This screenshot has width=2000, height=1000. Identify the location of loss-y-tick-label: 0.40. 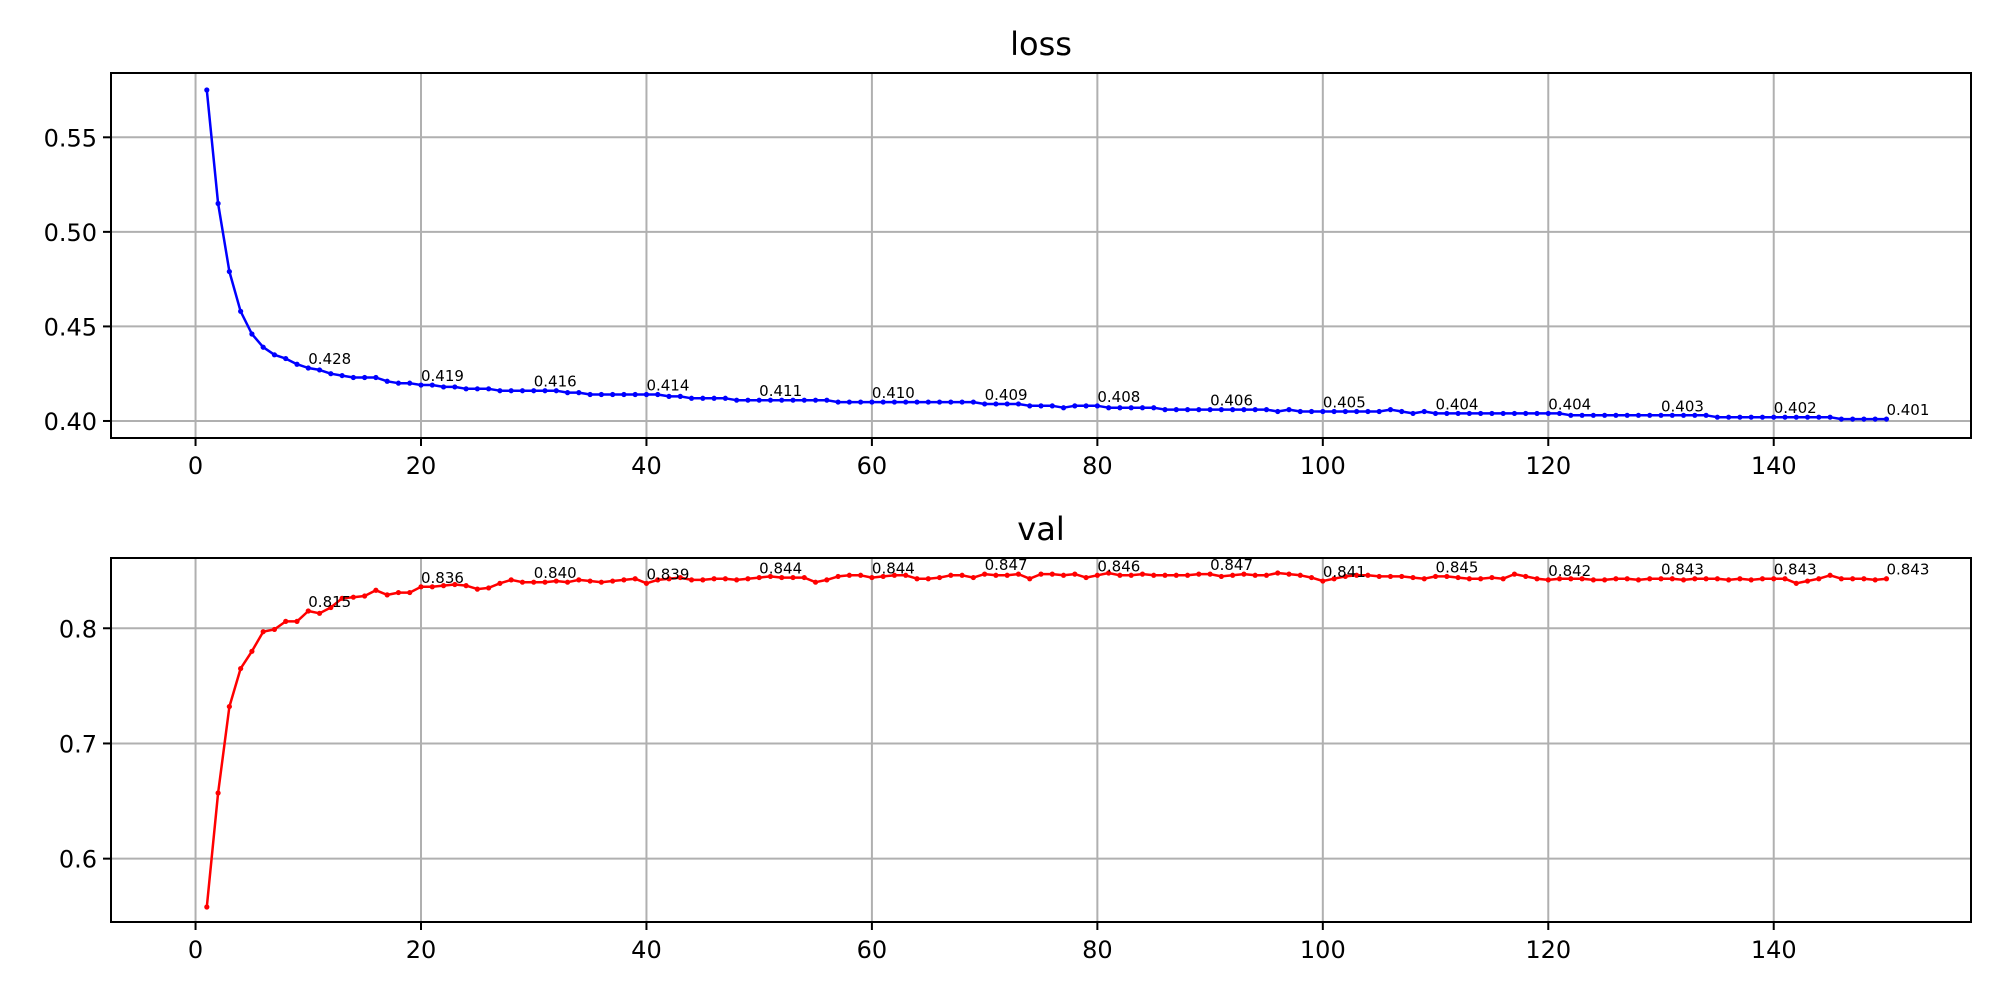
(70, 422).